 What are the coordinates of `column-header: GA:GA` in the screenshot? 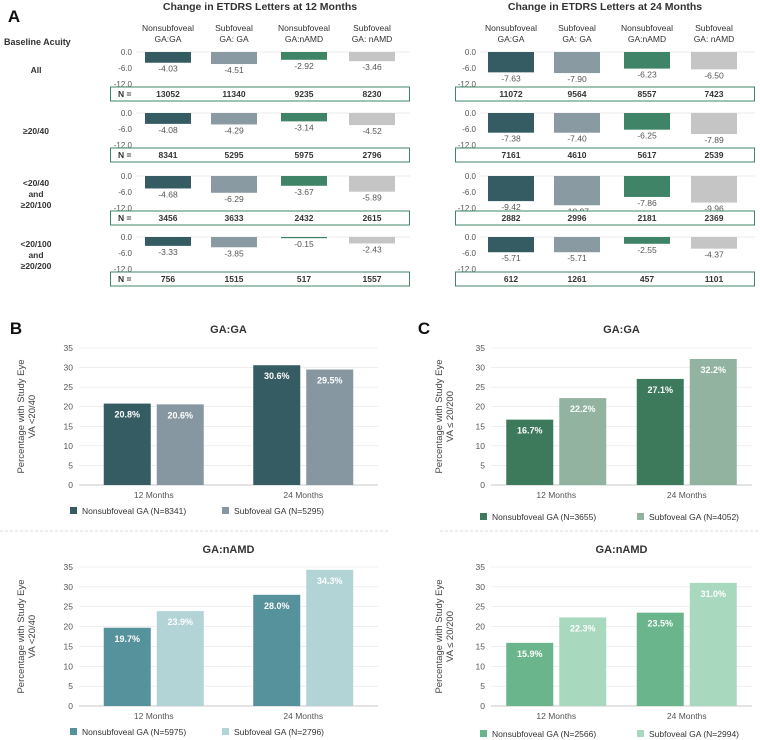 It's located at (168, 39).